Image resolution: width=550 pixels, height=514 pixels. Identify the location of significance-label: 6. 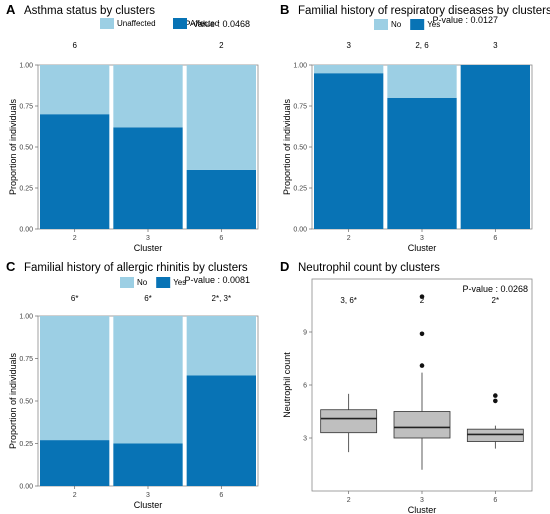
(74, 45).